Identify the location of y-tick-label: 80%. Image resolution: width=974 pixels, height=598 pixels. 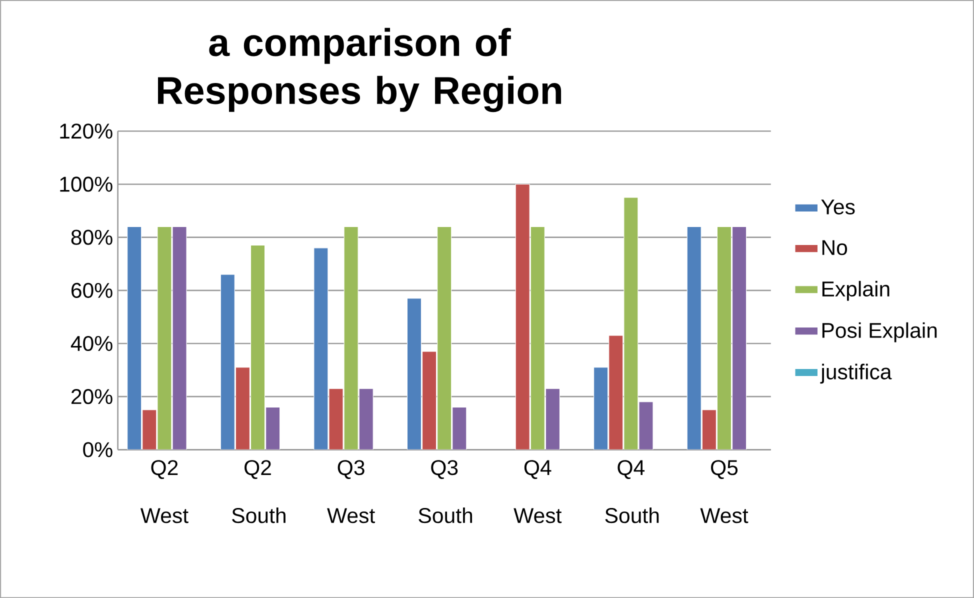
(91, 237).